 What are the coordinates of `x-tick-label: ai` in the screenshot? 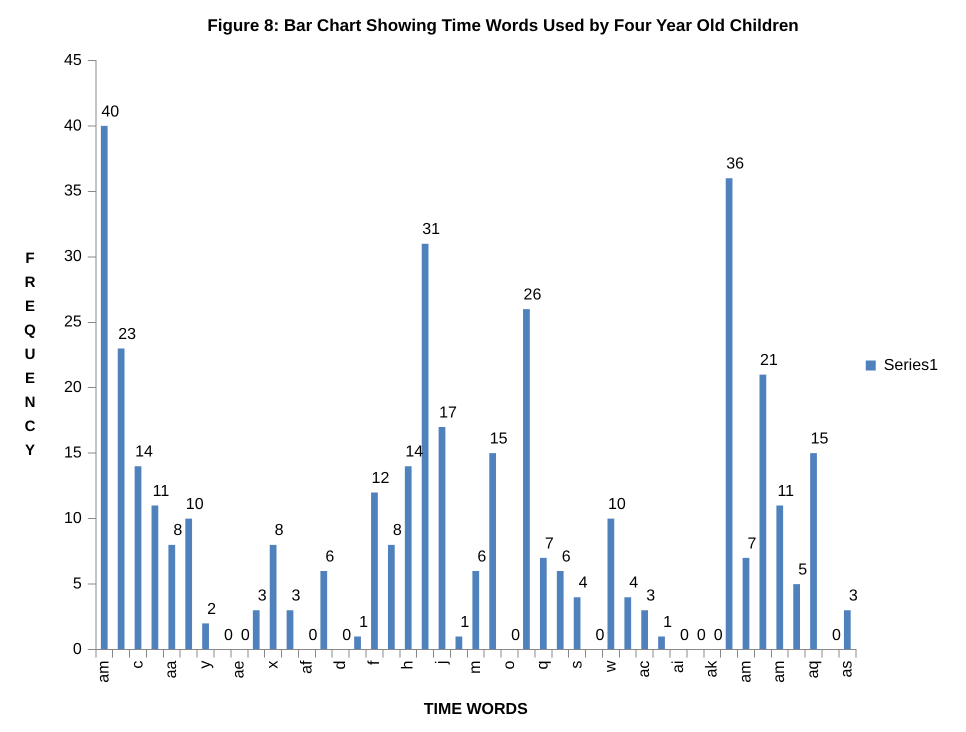 It's located at (678, 667).